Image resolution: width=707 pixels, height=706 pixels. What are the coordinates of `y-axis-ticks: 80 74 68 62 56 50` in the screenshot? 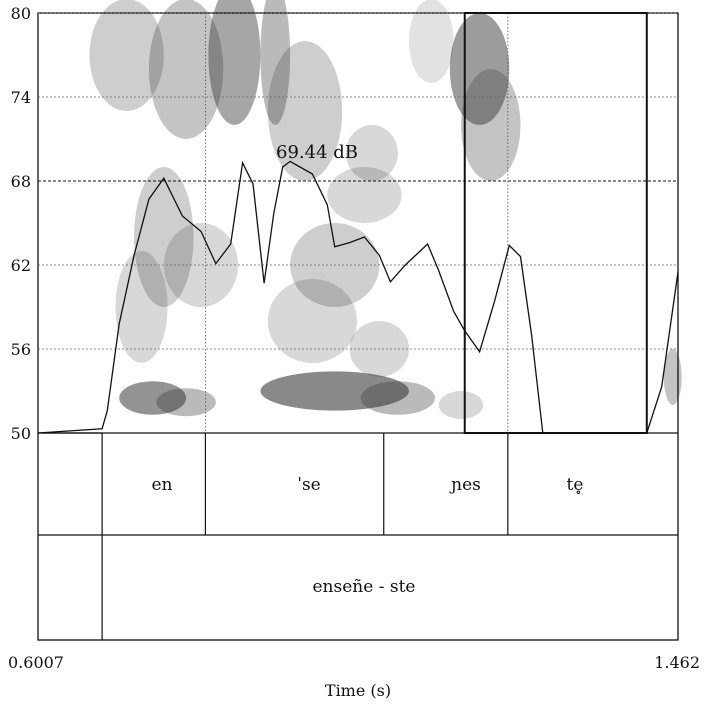 It's located at (21, 223).